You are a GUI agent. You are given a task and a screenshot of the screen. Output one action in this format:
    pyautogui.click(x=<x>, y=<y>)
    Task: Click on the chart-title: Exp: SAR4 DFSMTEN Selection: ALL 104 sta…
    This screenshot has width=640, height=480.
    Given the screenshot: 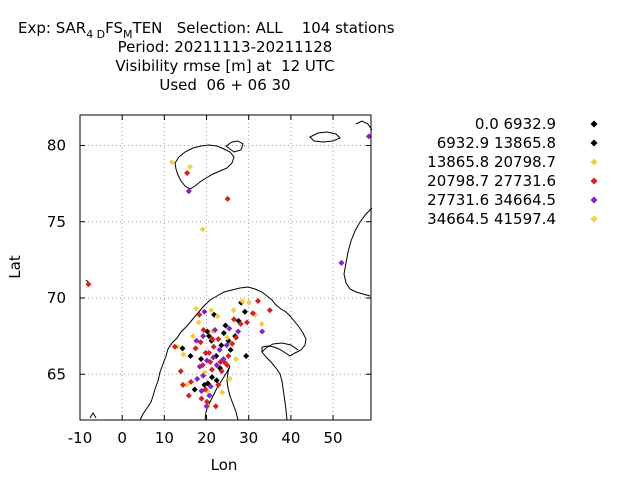 What is the action you would take?
    pyautogui.click(x=206, y=56)
    